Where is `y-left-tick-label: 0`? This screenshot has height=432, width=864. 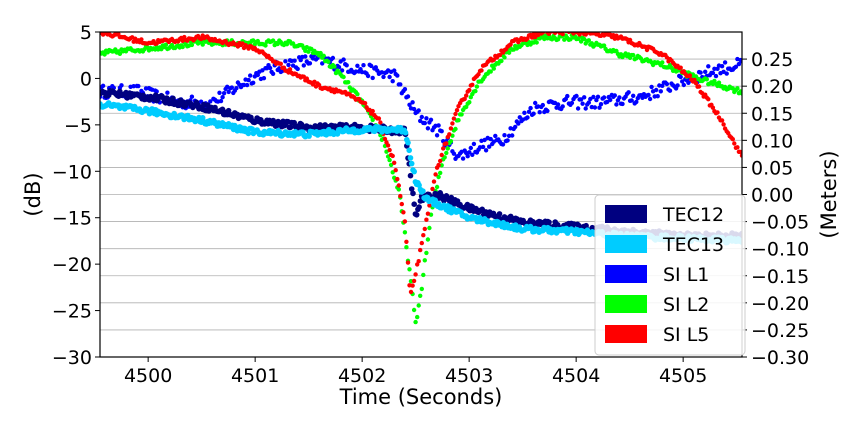 y-left-tick-label: 0 is located at coordinates (86, 79).